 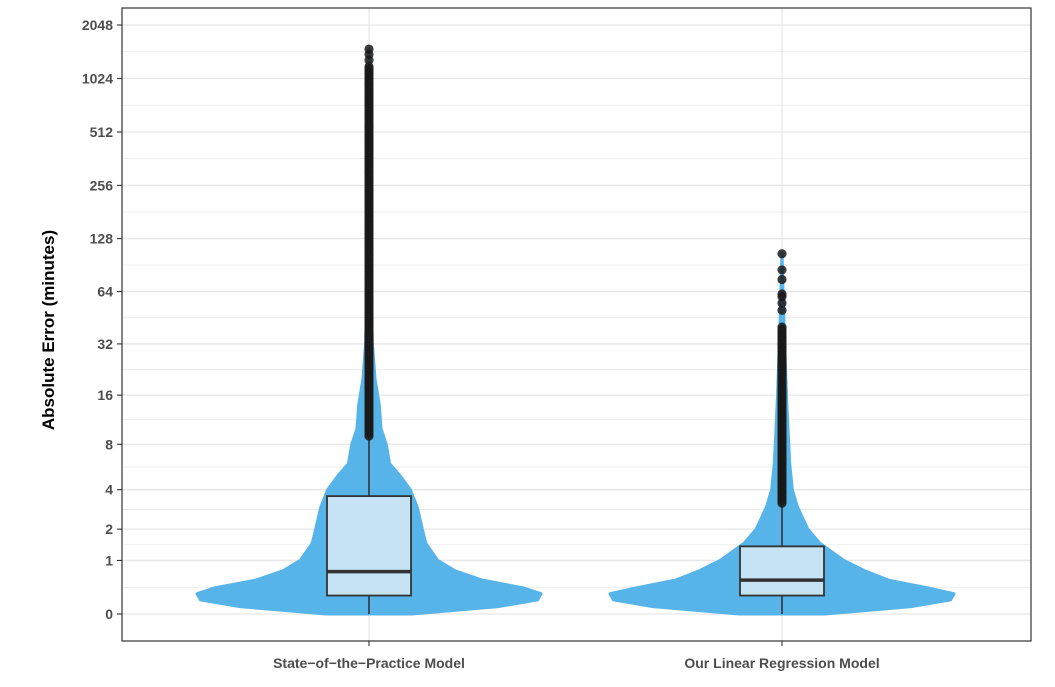 I want to click on y-tick-label: 2048, so click(x=97, y=25).